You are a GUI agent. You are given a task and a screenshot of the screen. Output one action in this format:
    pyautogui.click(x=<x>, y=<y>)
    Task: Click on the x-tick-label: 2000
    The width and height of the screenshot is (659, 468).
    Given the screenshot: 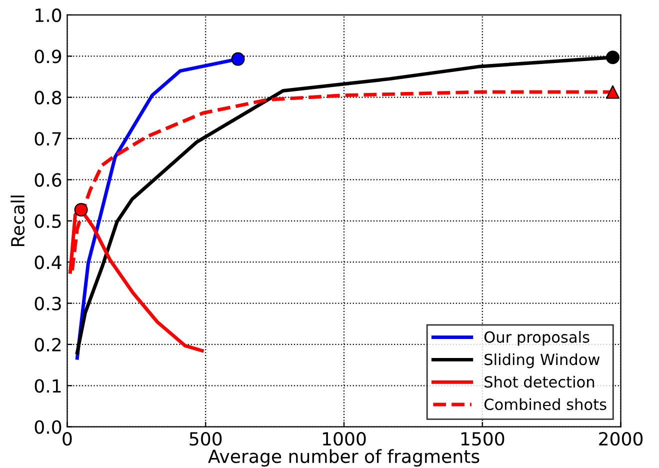 What is the action you would take?
    pyautogui.click(x=621, y=439)
    